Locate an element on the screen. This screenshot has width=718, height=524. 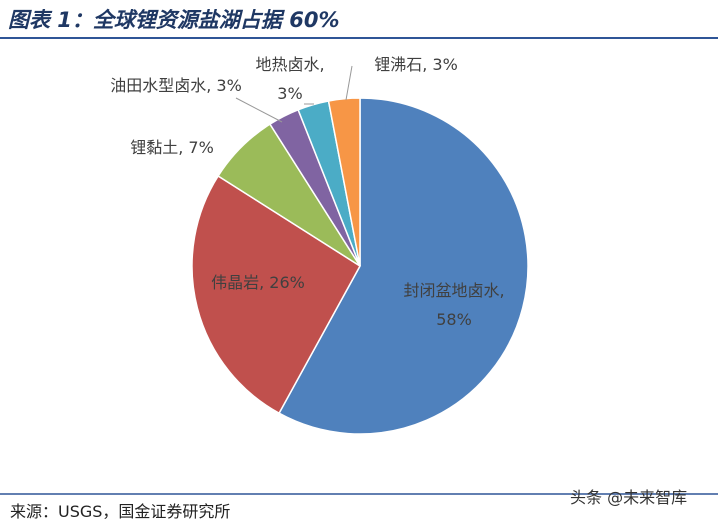
data-label: 锂沸石, 3% is located at coordinates (416, 64).